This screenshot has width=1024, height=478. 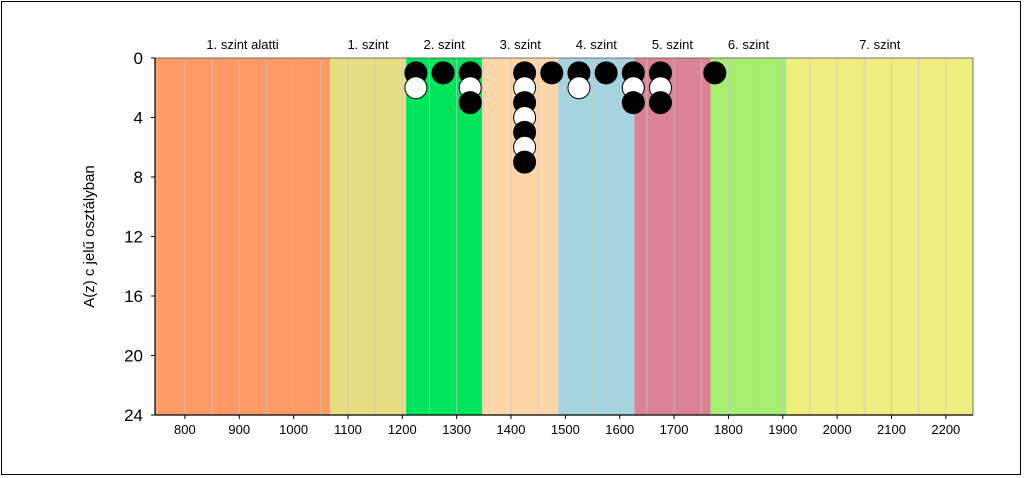 I want to click on x-tick-label: 1500, so click(x=565, y=429).